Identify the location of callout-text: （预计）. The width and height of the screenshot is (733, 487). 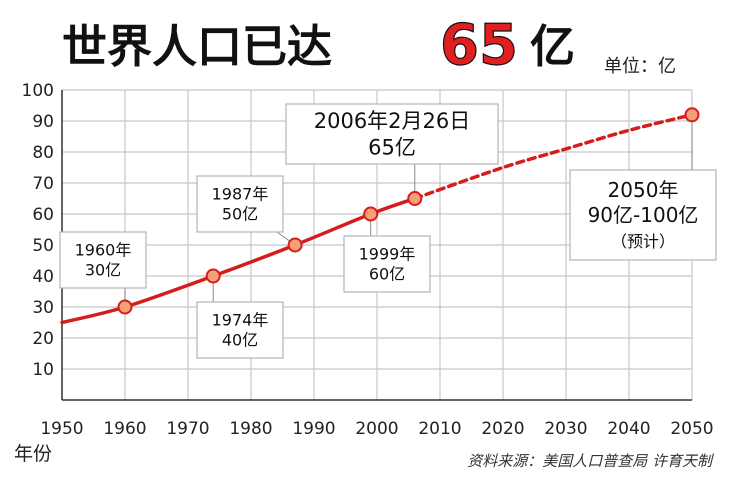
(643, 241).